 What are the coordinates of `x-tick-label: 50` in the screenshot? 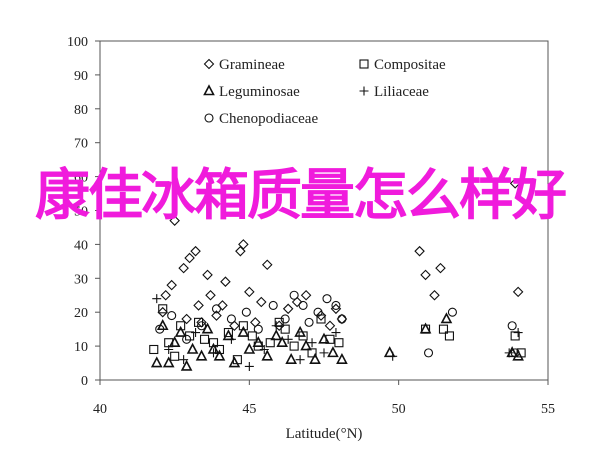 It's located at (399, 409).